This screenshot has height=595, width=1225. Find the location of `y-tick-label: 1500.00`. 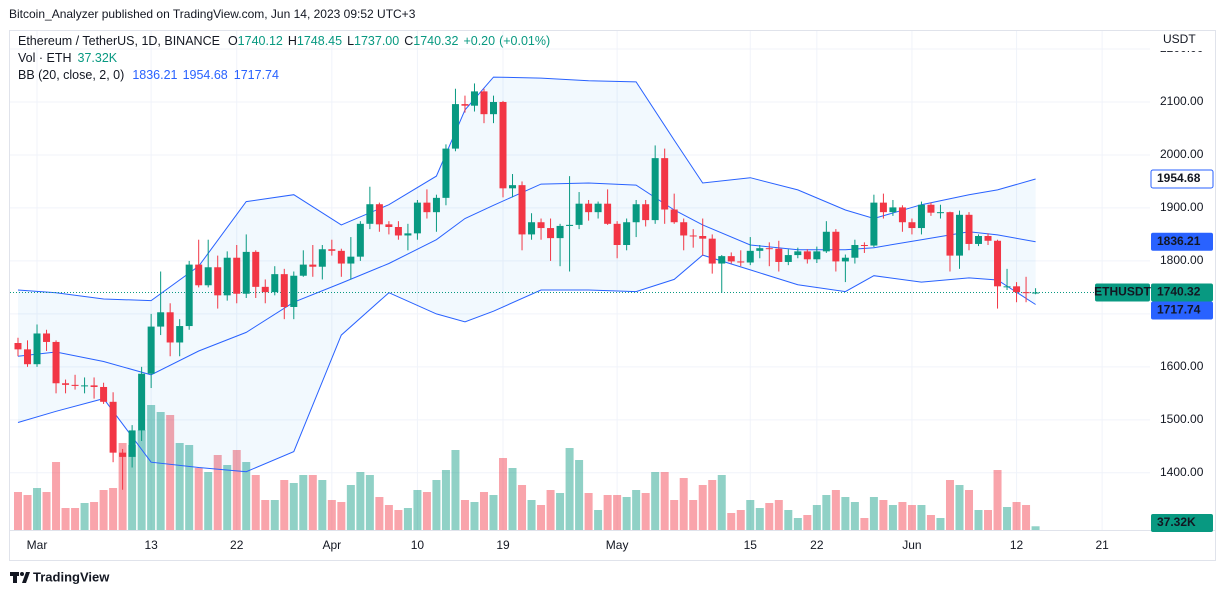

y-tick-label: 1500.00 is located at coordinates (1182, 419).